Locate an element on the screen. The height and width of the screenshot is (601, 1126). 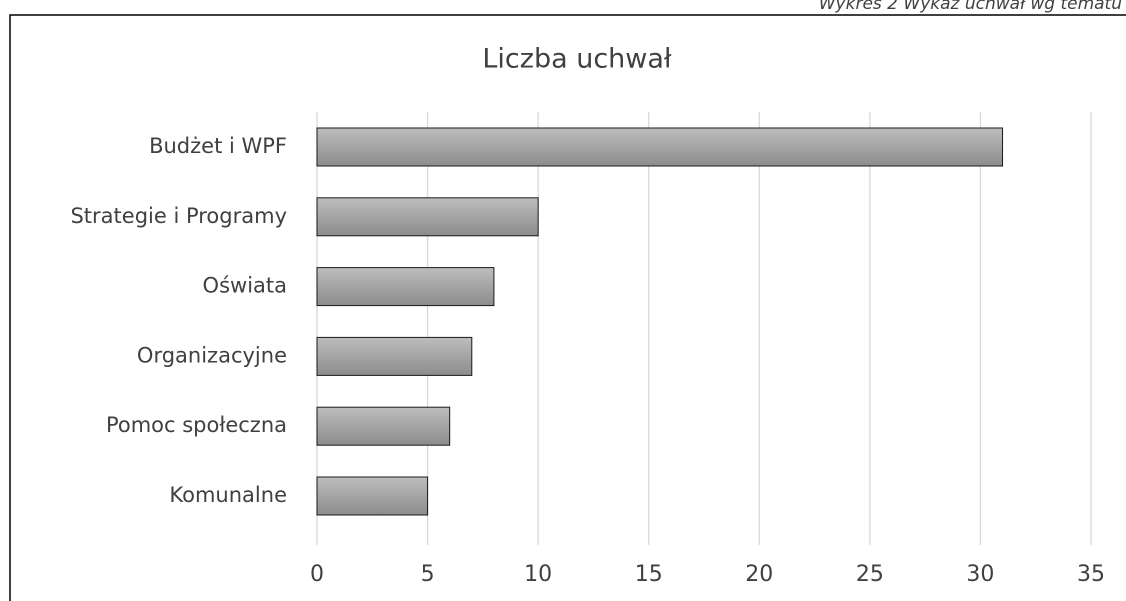
y-tick-label: Budżet i WPF is located at coordinates (218, 146).